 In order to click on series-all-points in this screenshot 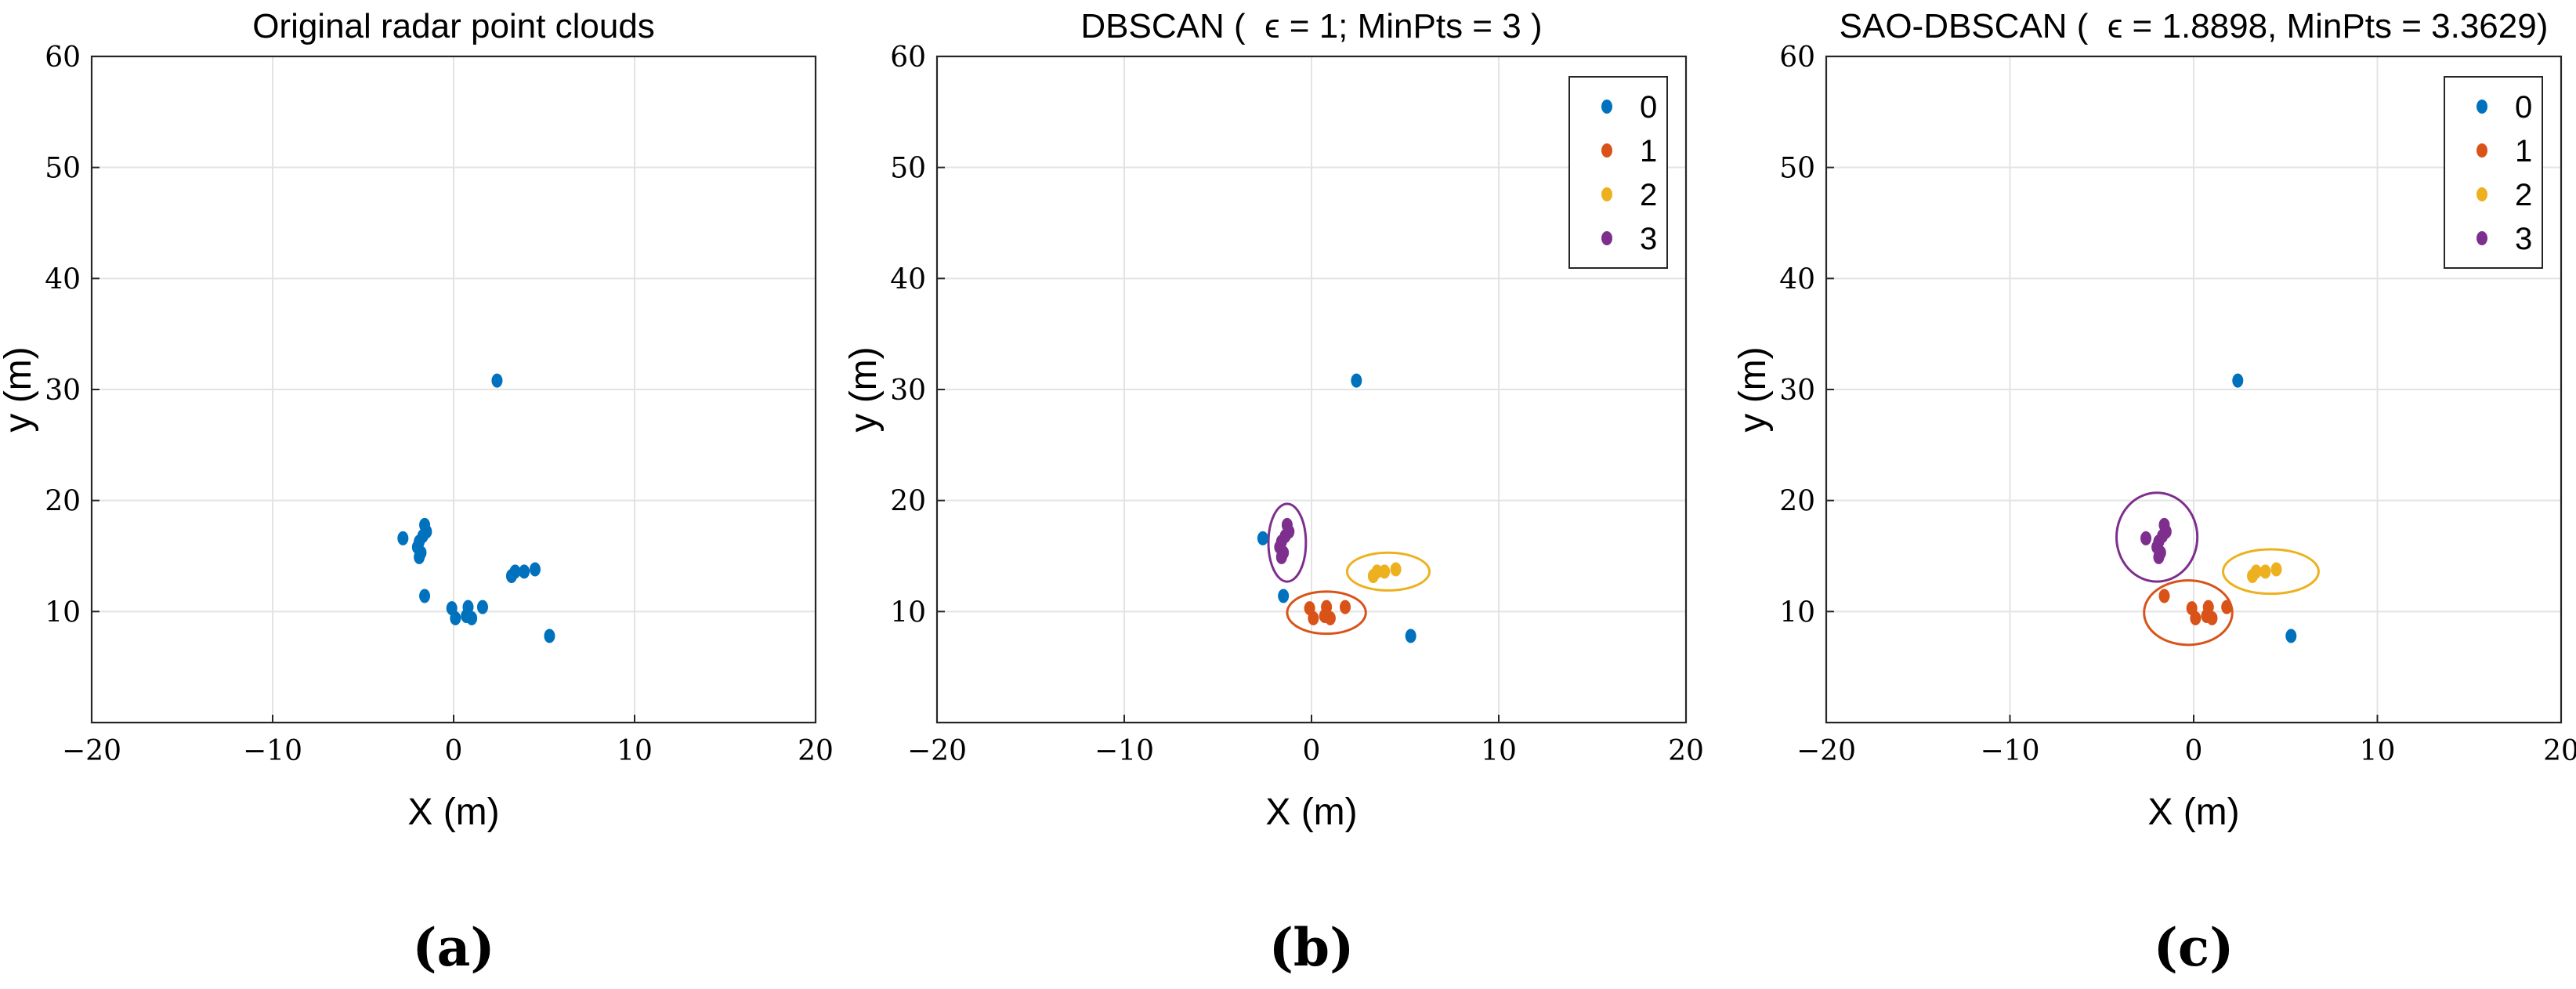, I will do `click(476, 508)`.